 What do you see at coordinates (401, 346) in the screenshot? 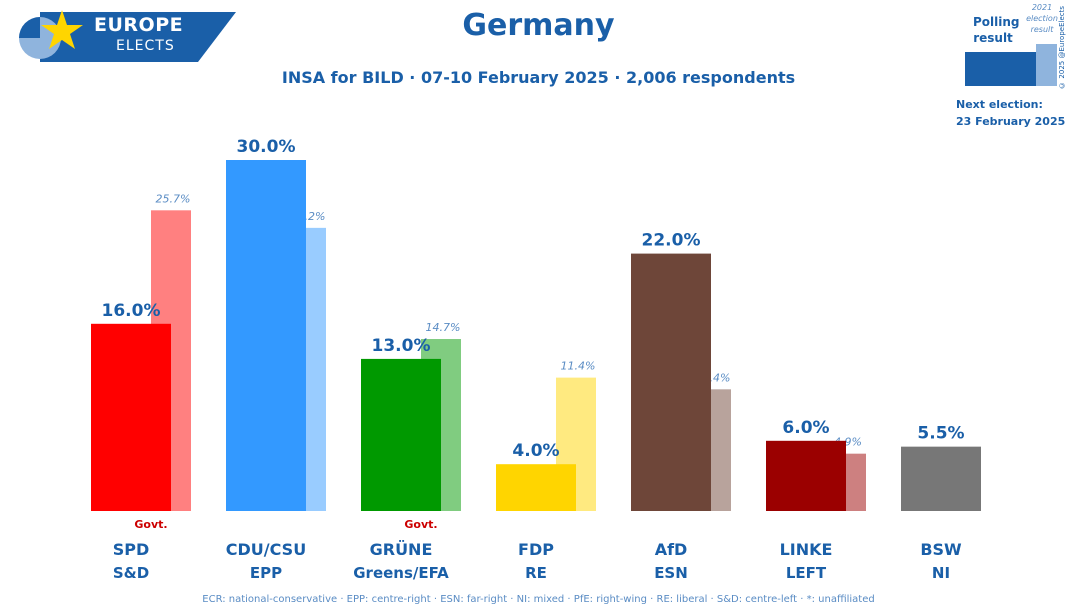
I see `label-poll-gr-ne: 13.0%` at bounding box center [401, 346].